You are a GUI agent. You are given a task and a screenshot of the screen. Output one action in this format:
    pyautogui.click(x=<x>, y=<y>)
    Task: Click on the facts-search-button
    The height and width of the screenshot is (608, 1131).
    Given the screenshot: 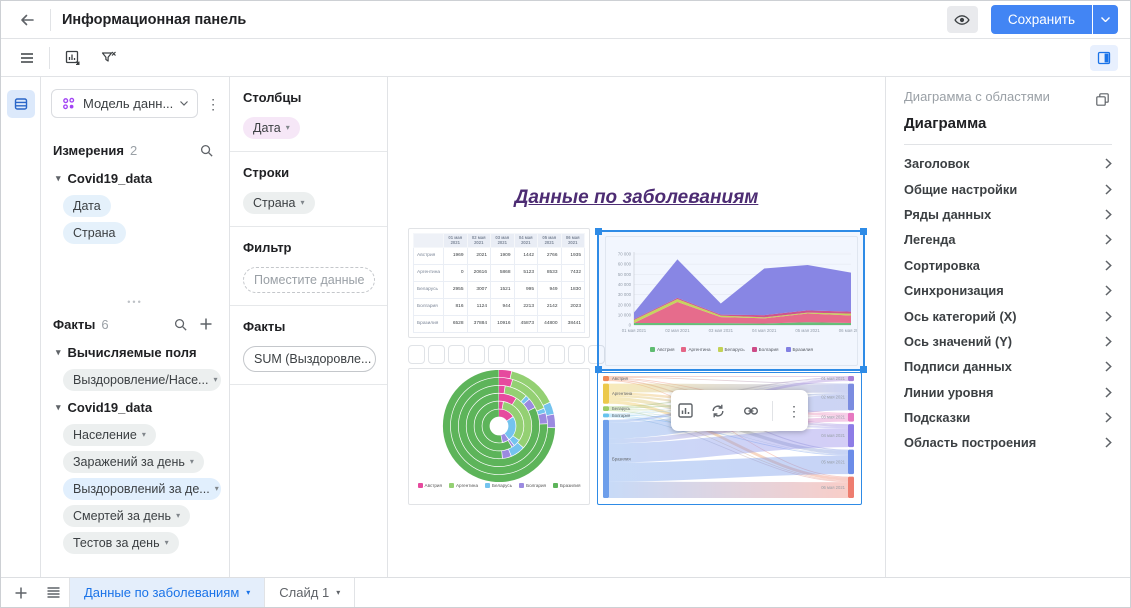 What is the action you would take?
    pyautogui.click(x=180, y=324)
    